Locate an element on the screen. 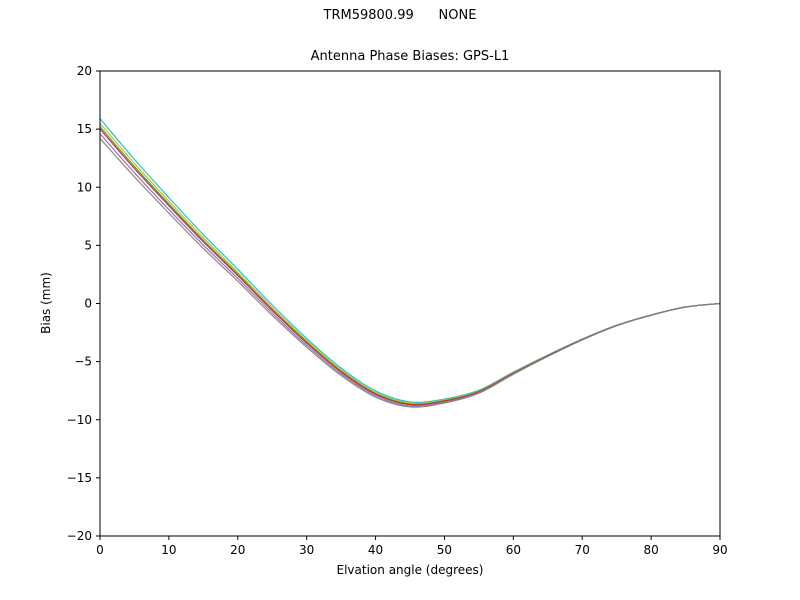 Image resolution: width=800 pixels, height=600 pixels. x-tick-label: 30 is located at coordinates (306, 550).